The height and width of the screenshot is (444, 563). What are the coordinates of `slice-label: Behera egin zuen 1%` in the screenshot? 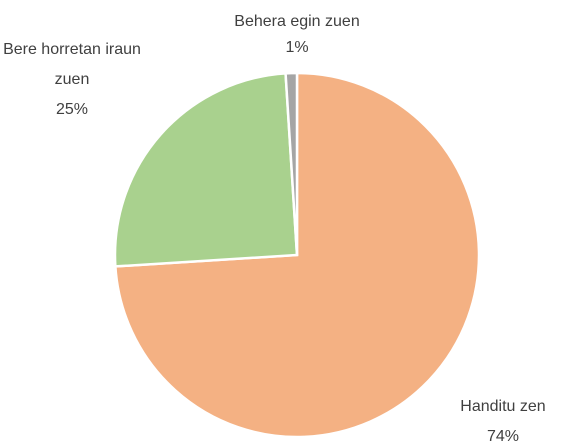 It's located at (297, 35).